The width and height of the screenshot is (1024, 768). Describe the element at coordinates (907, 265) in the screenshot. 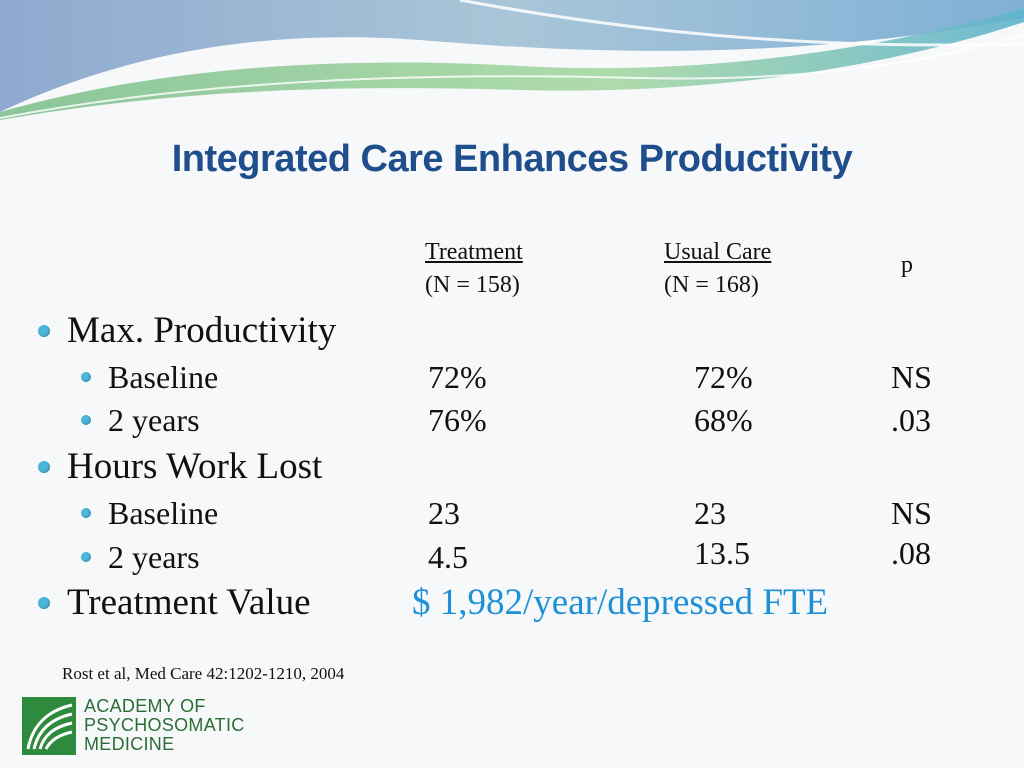

I see `column-header-p: p` at that location.